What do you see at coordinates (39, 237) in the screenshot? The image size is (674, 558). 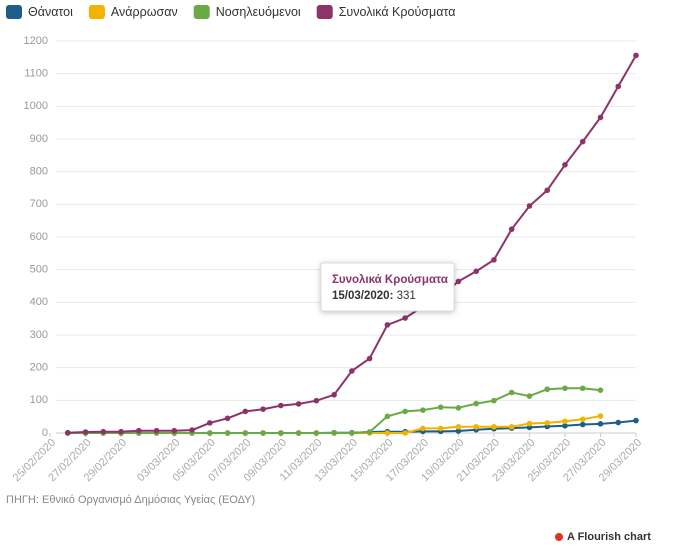 I see `y-tick-label: 600` at bounding box center [39, 237].